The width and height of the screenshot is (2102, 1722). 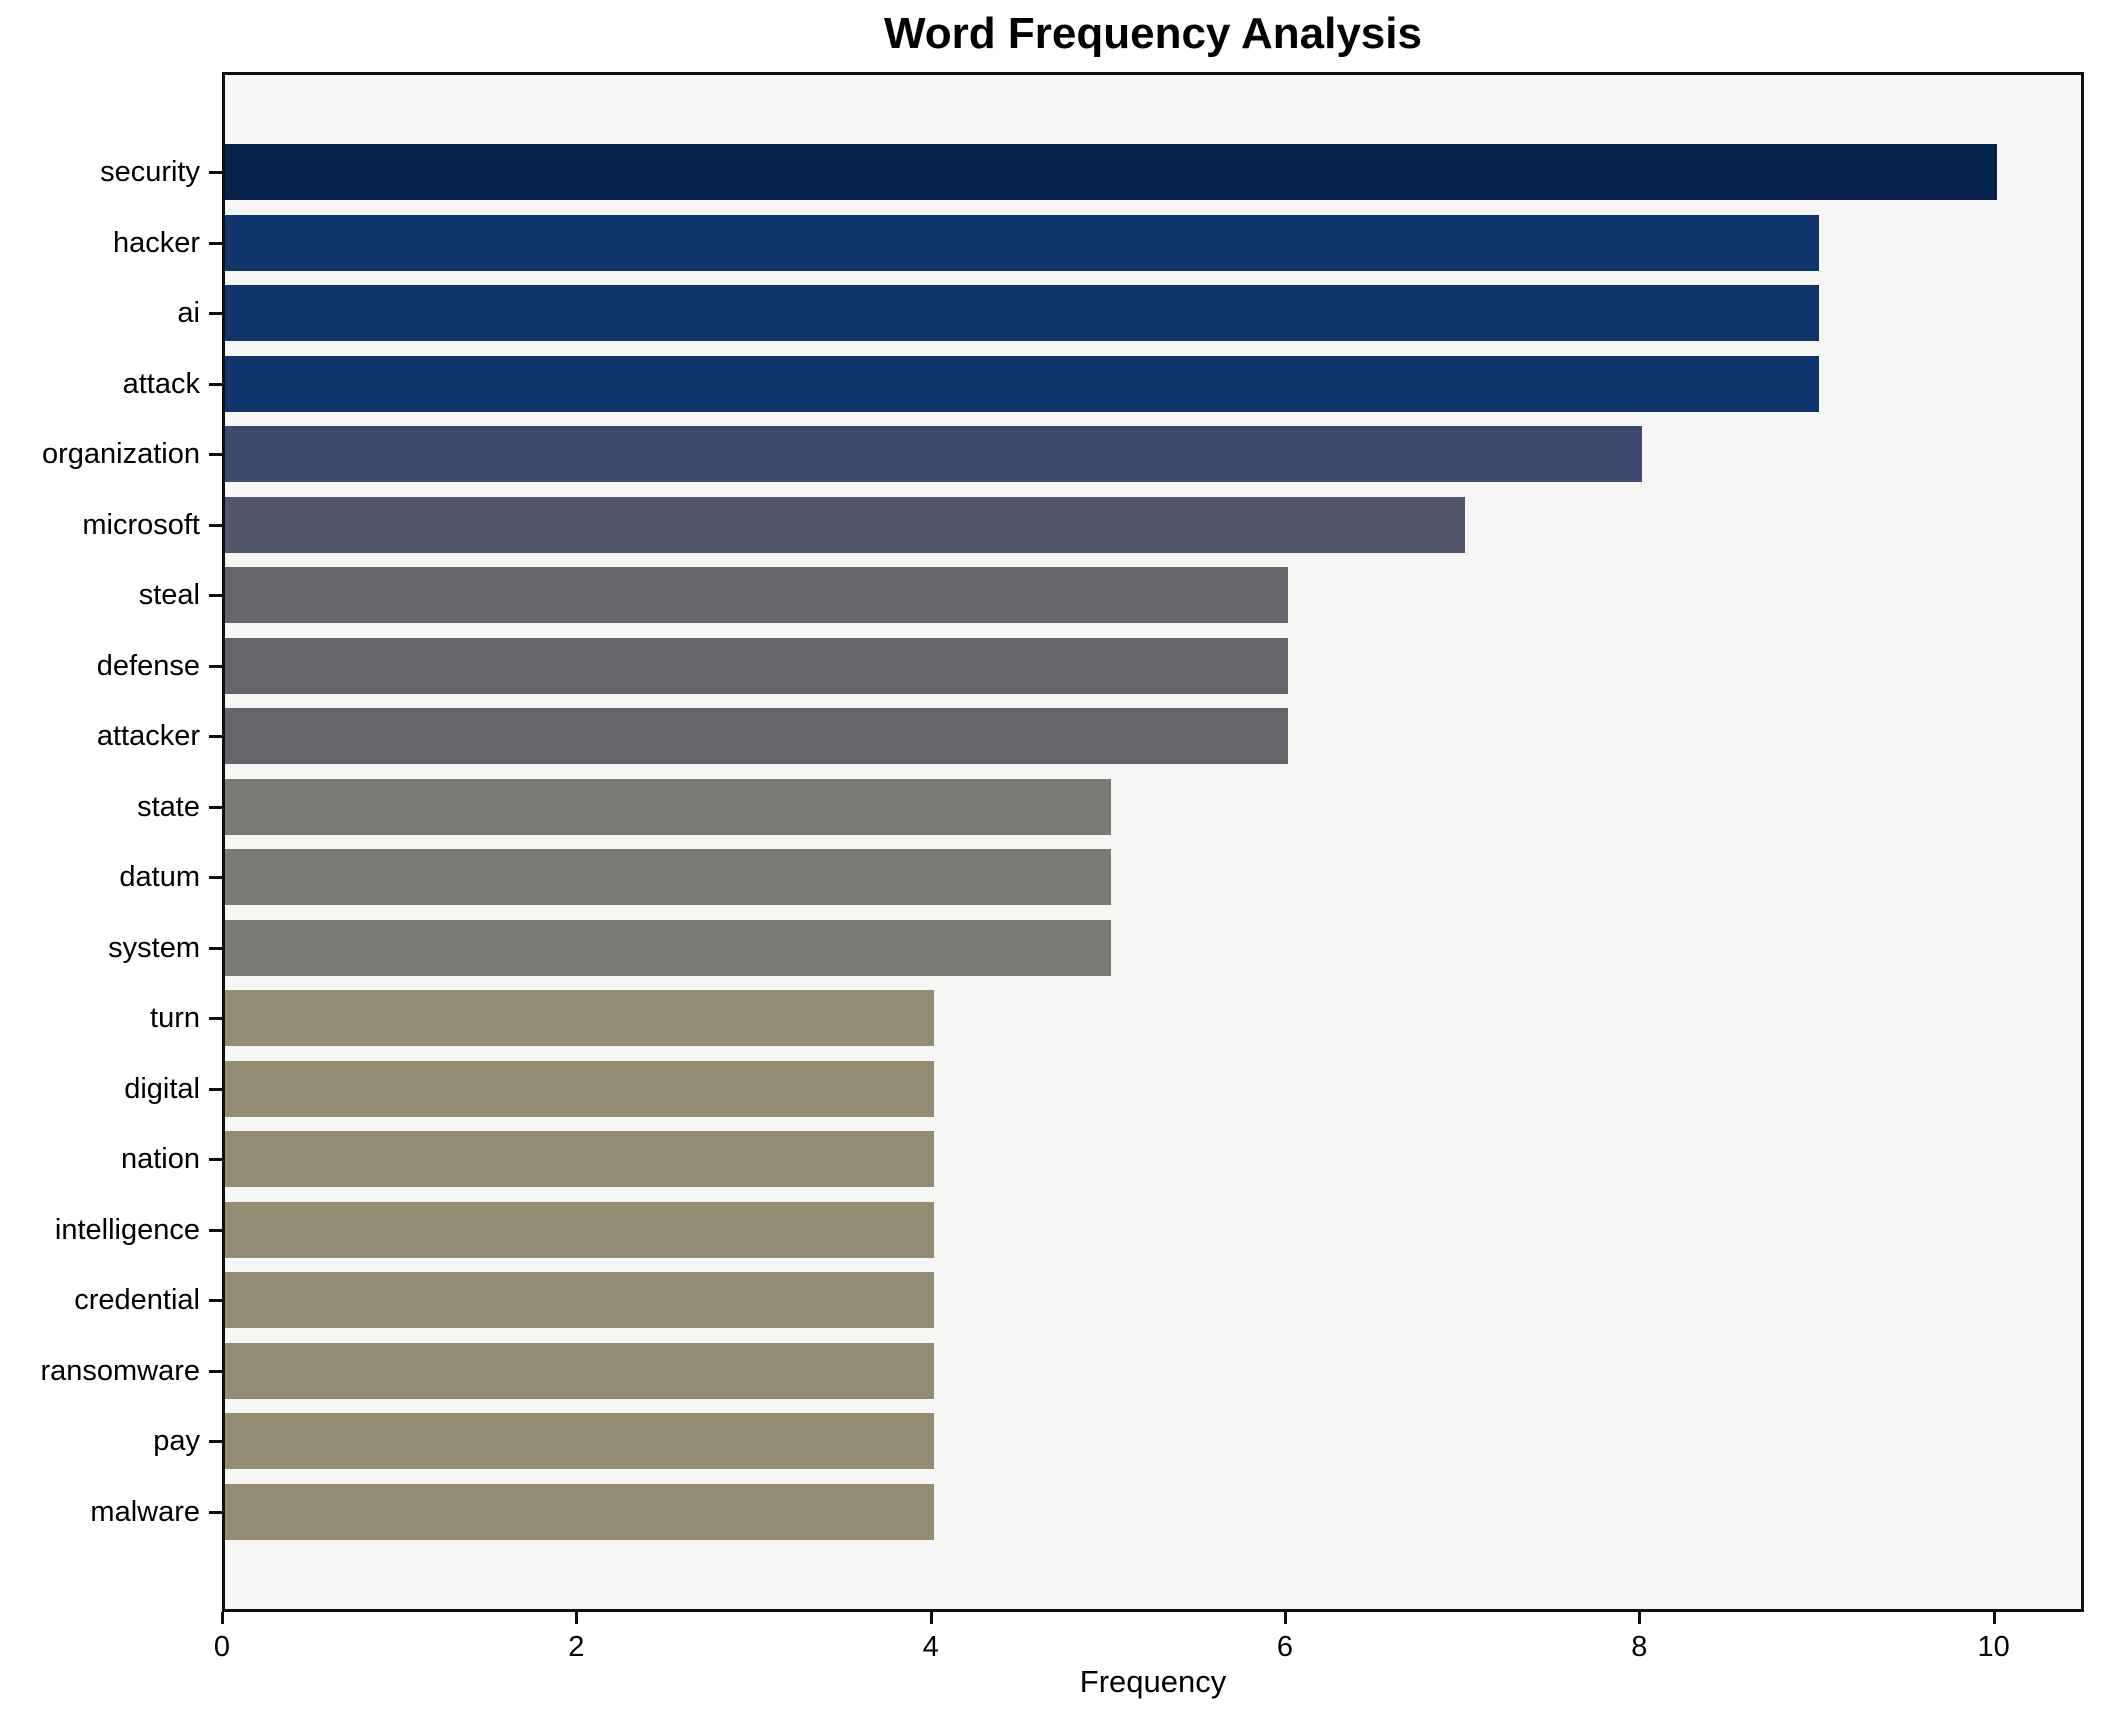 I want to click on y-tick-label-state: state, so click(x=168, y=806).